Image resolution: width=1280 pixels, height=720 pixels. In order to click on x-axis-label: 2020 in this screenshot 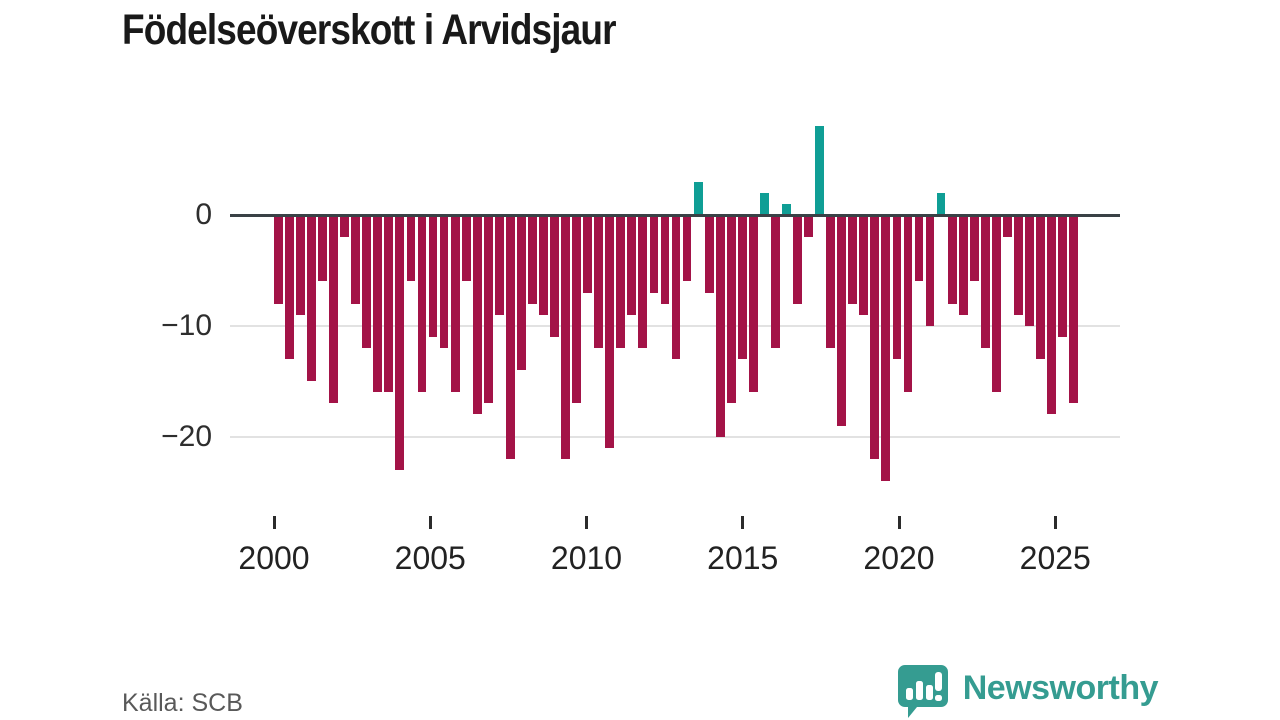, I will do `click(899, 558)`.